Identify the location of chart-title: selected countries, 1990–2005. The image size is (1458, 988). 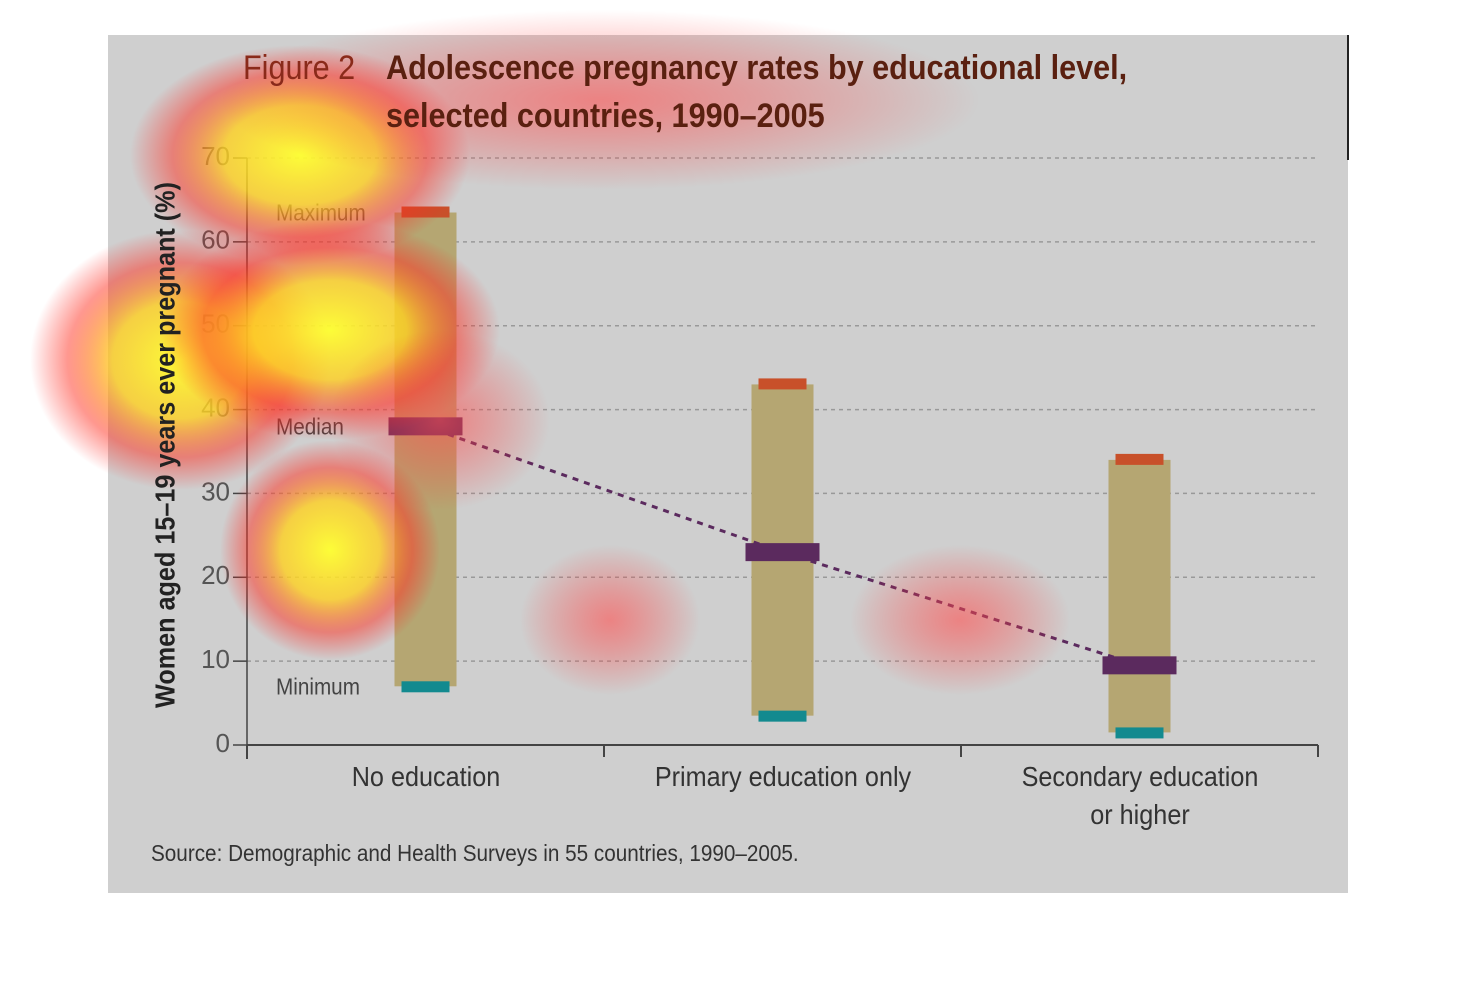
(605, 116).